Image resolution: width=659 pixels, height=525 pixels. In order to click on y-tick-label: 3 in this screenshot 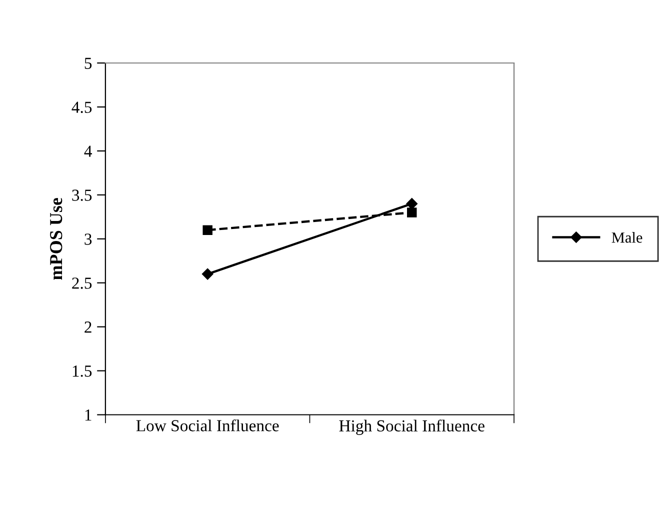, I will do `click(88, 239)`.